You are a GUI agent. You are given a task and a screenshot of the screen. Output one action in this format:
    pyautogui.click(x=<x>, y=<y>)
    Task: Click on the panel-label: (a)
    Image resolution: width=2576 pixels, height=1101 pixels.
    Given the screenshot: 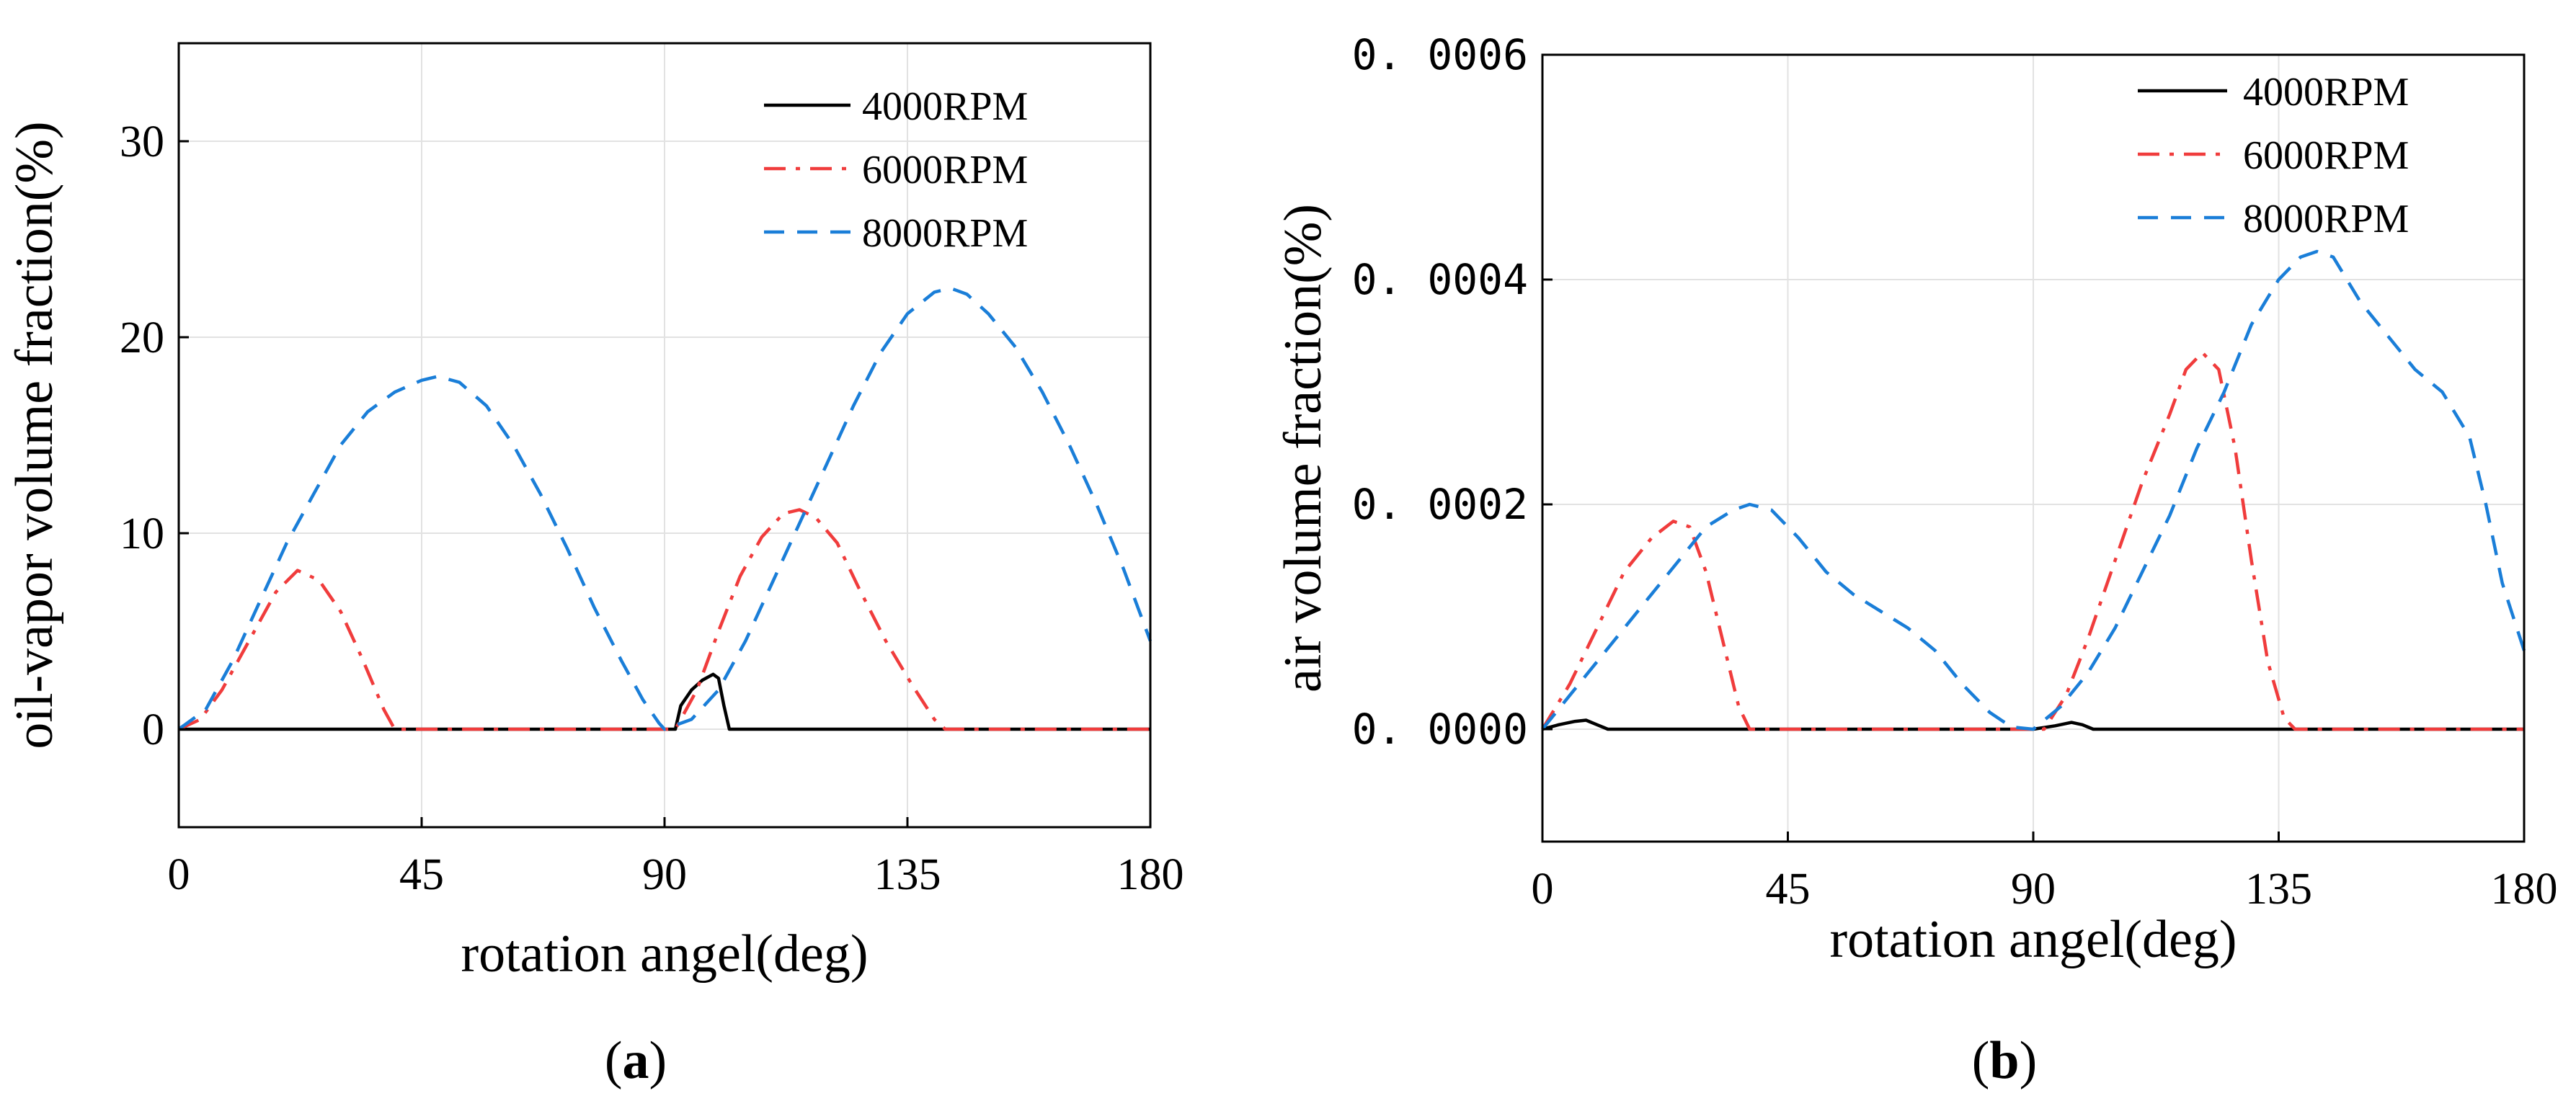 What is the action you would take?
    pyautogui.click(x=636, y=1060)
    